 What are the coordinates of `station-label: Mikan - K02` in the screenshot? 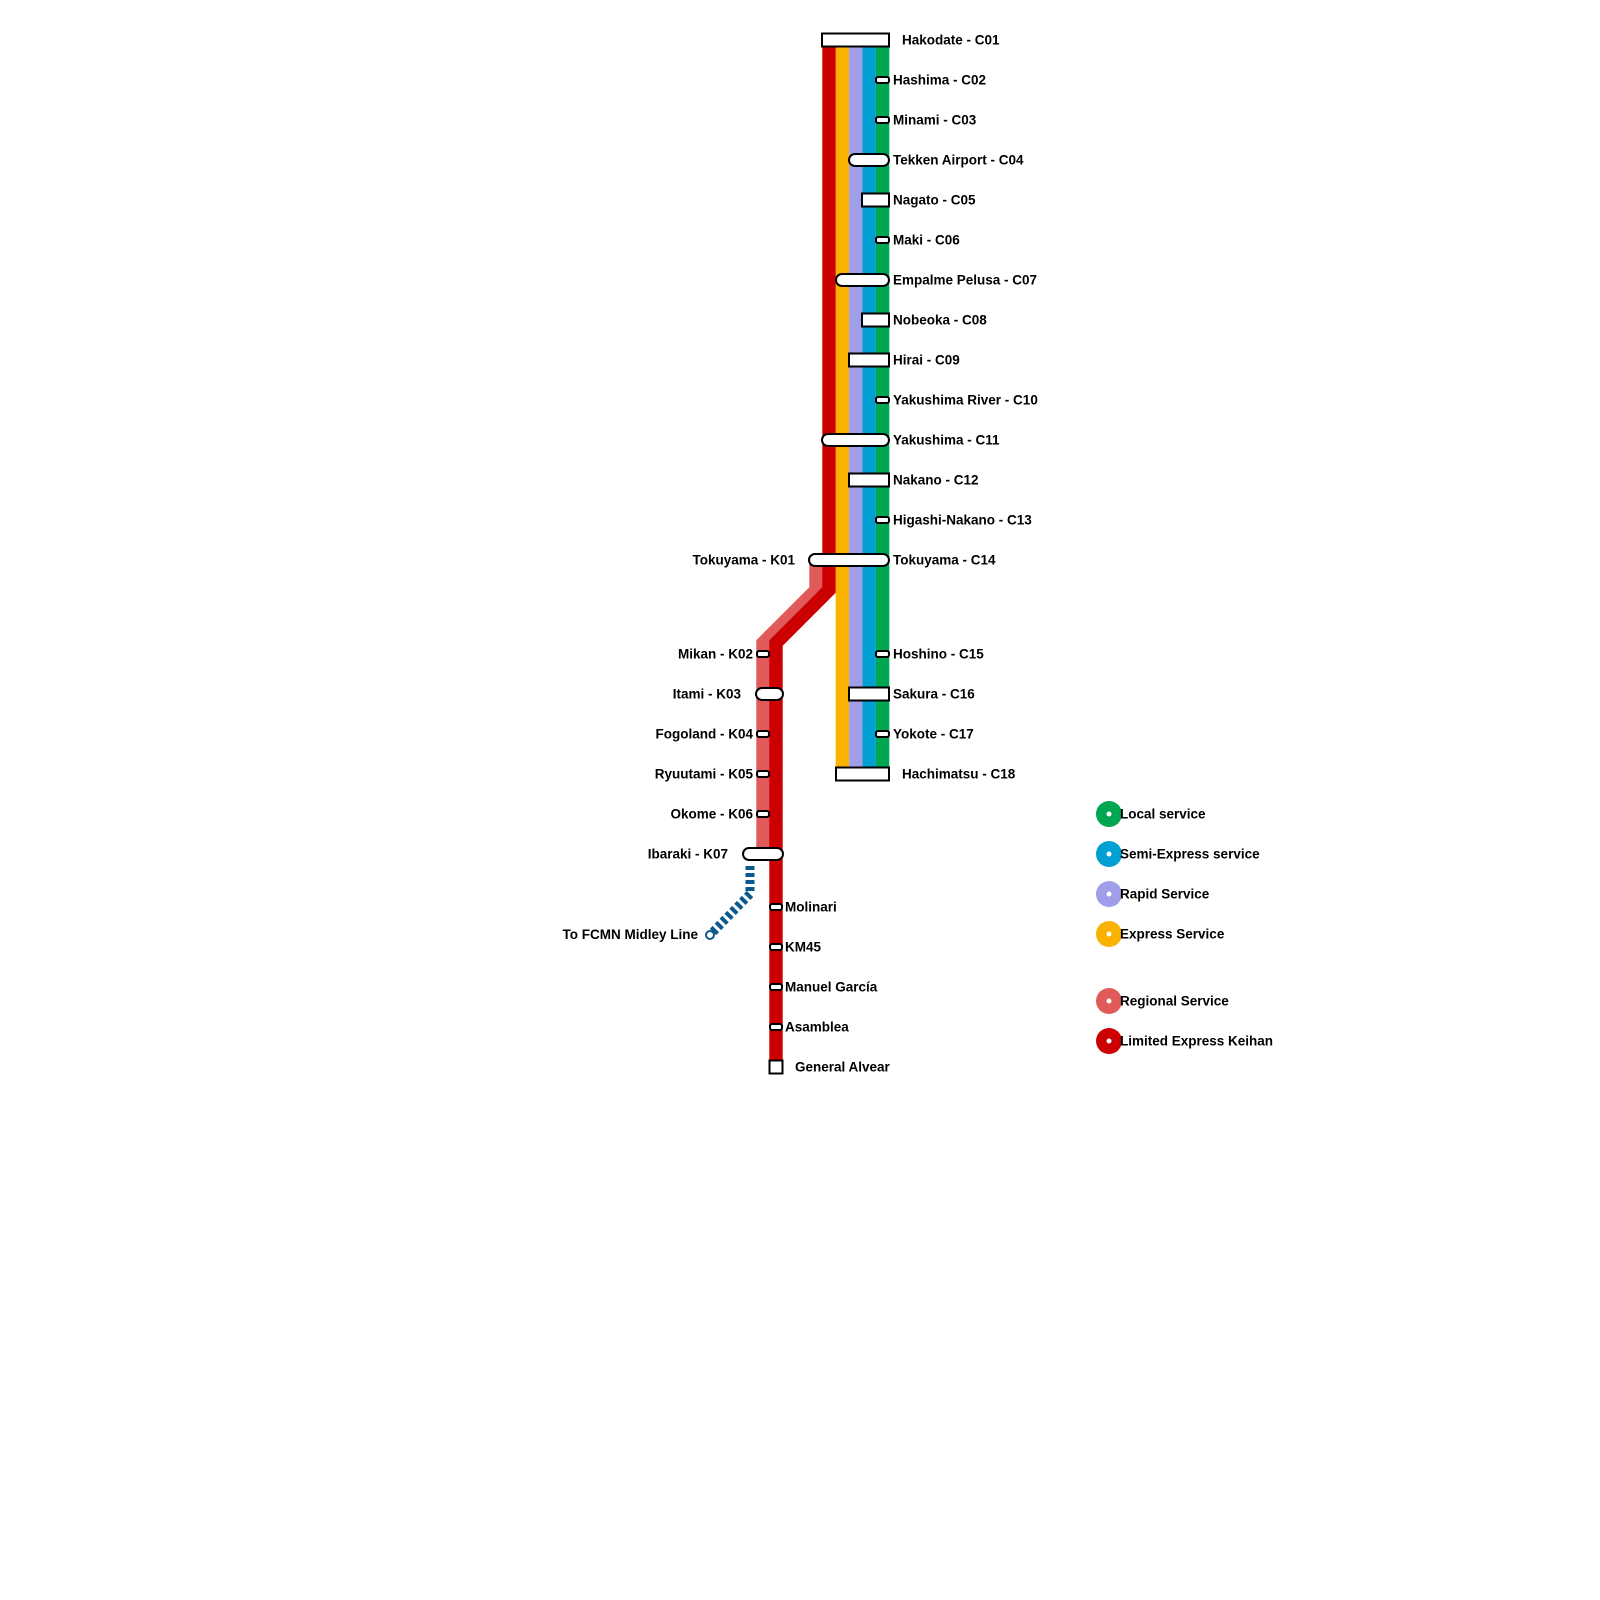 It's located at (715, 654).